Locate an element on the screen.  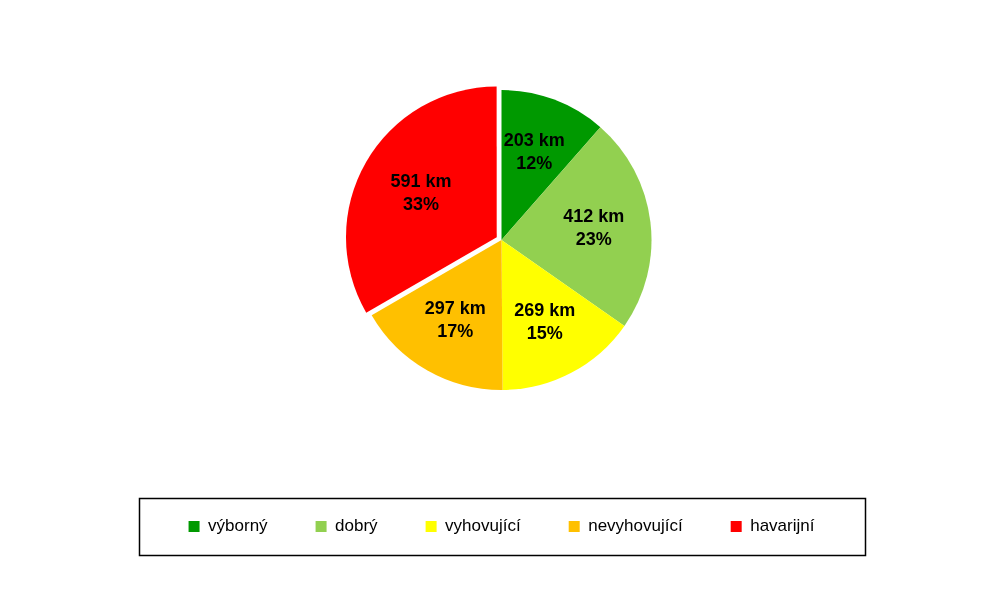
legend-label: havarijní is located at coordinates (782, 526).